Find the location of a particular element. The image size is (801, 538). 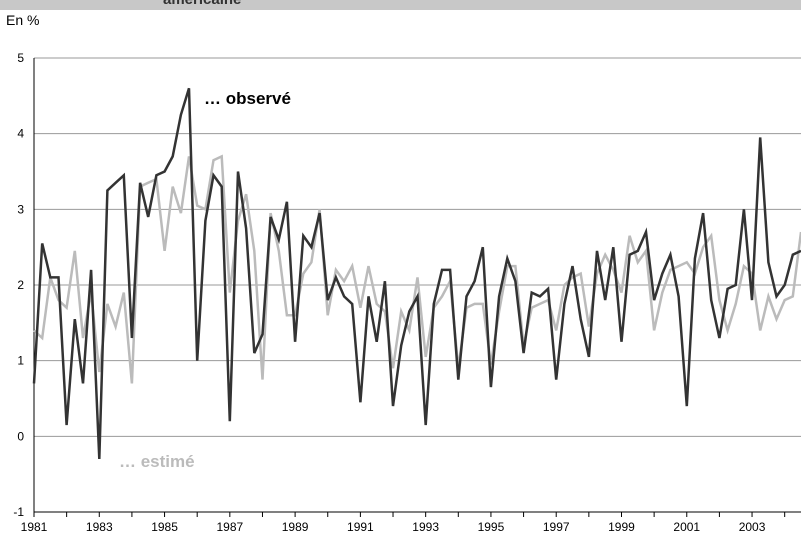

annotation-observed: … observé is located at coordinates (247, 98).